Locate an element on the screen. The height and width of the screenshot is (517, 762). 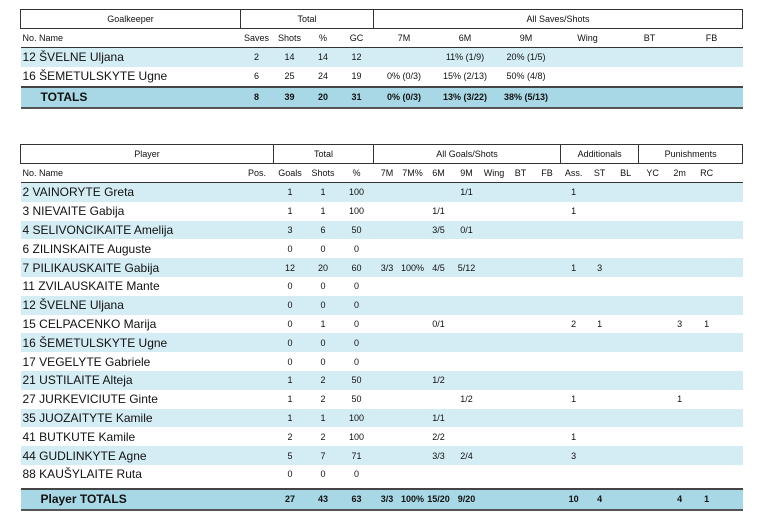
stat-cell: 2/4 is located at coordinates (466, 455).